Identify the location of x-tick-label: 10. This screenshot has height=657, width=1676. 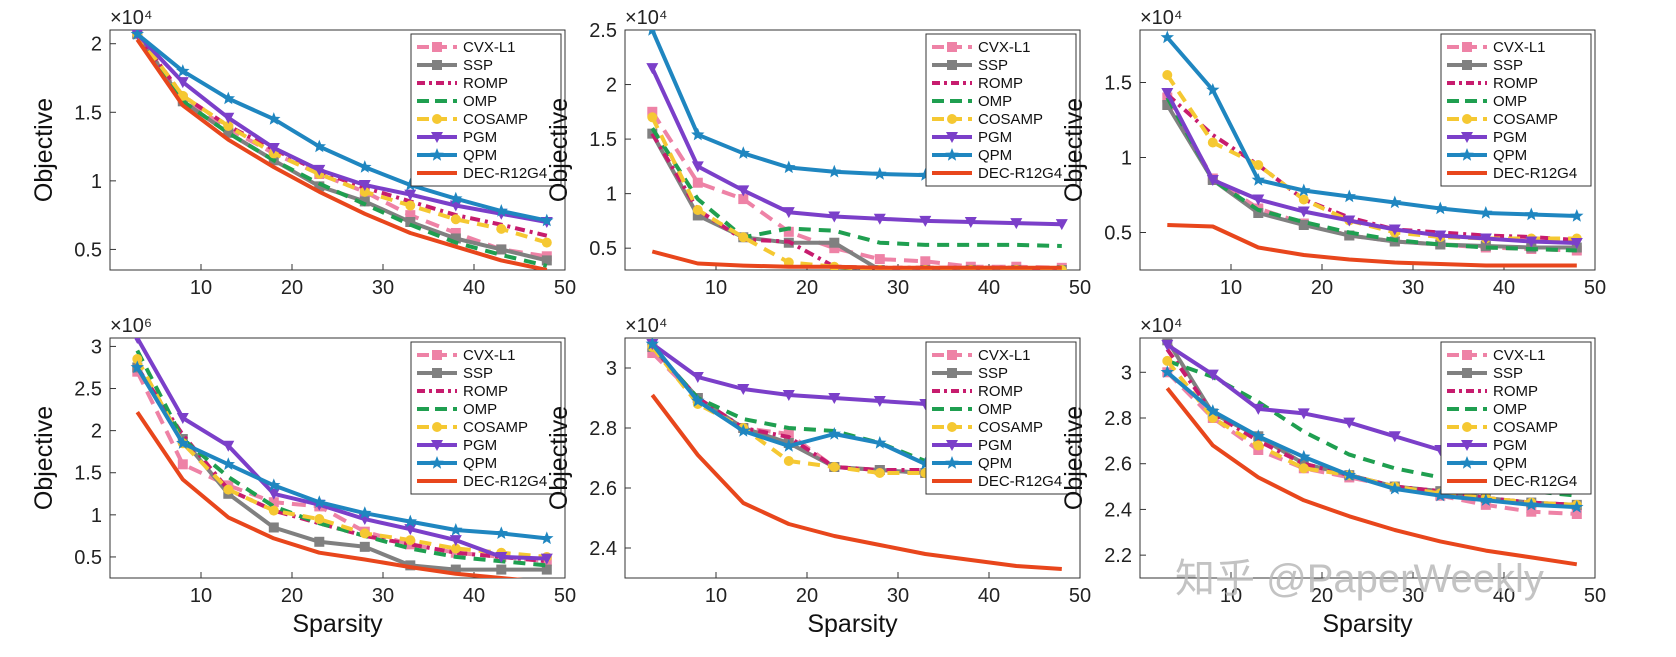
(1231, 596).